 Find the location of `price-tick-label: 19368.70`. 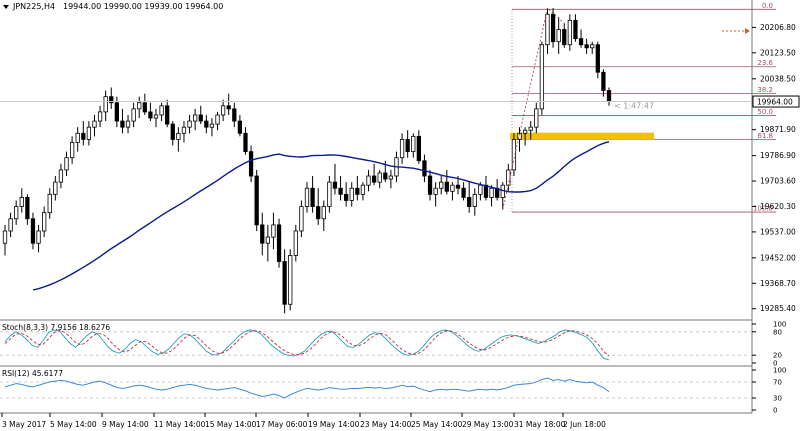

price-tick-label: 19368.70 is located at coordinates (778, 283).